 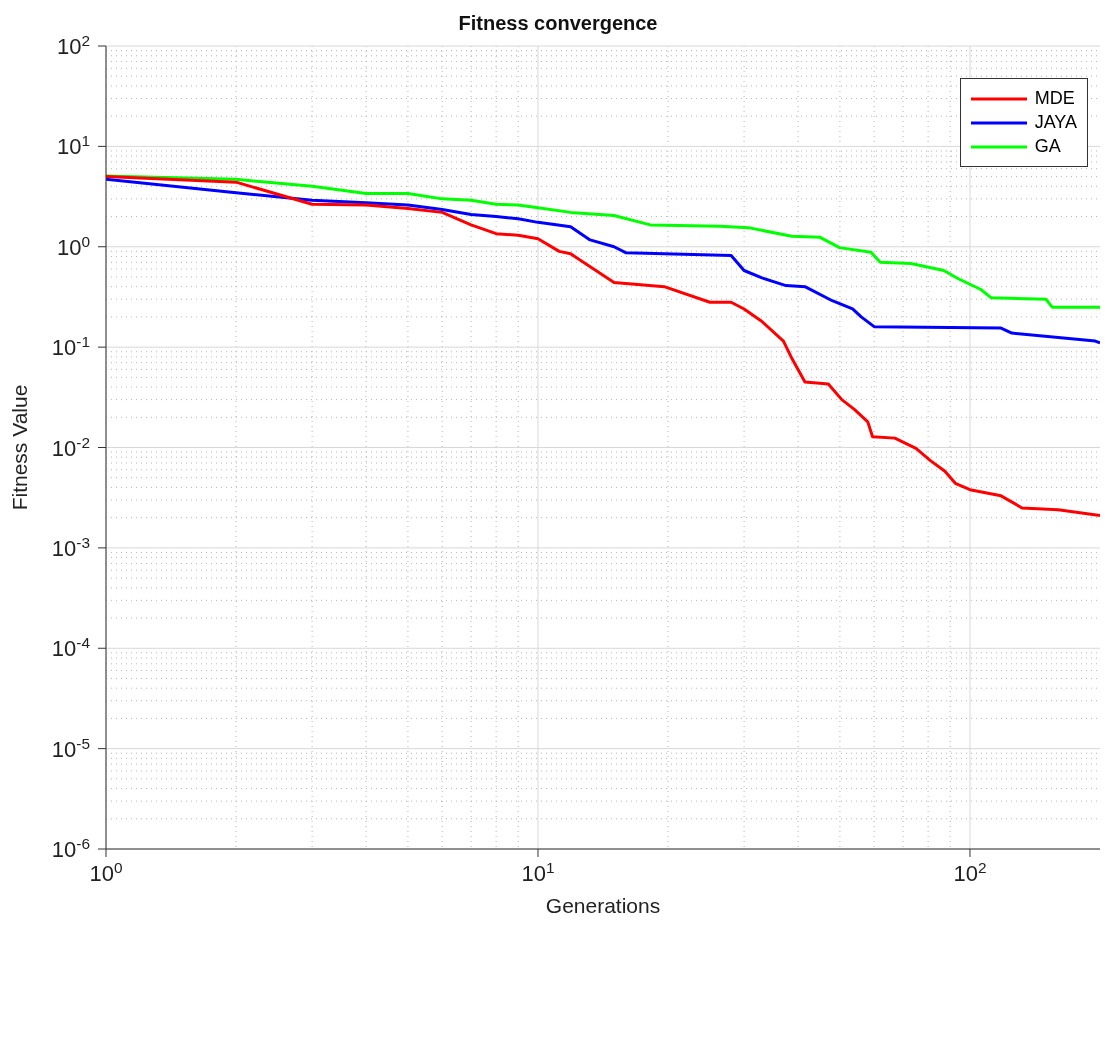 I want to click on y-tick-label: 10$^{-4}$, so click(x=71, y=647).